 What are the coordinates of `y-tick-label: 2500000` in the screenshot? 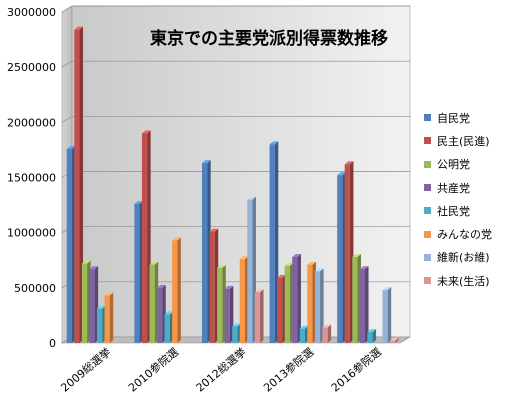 It's located at (31, 67).